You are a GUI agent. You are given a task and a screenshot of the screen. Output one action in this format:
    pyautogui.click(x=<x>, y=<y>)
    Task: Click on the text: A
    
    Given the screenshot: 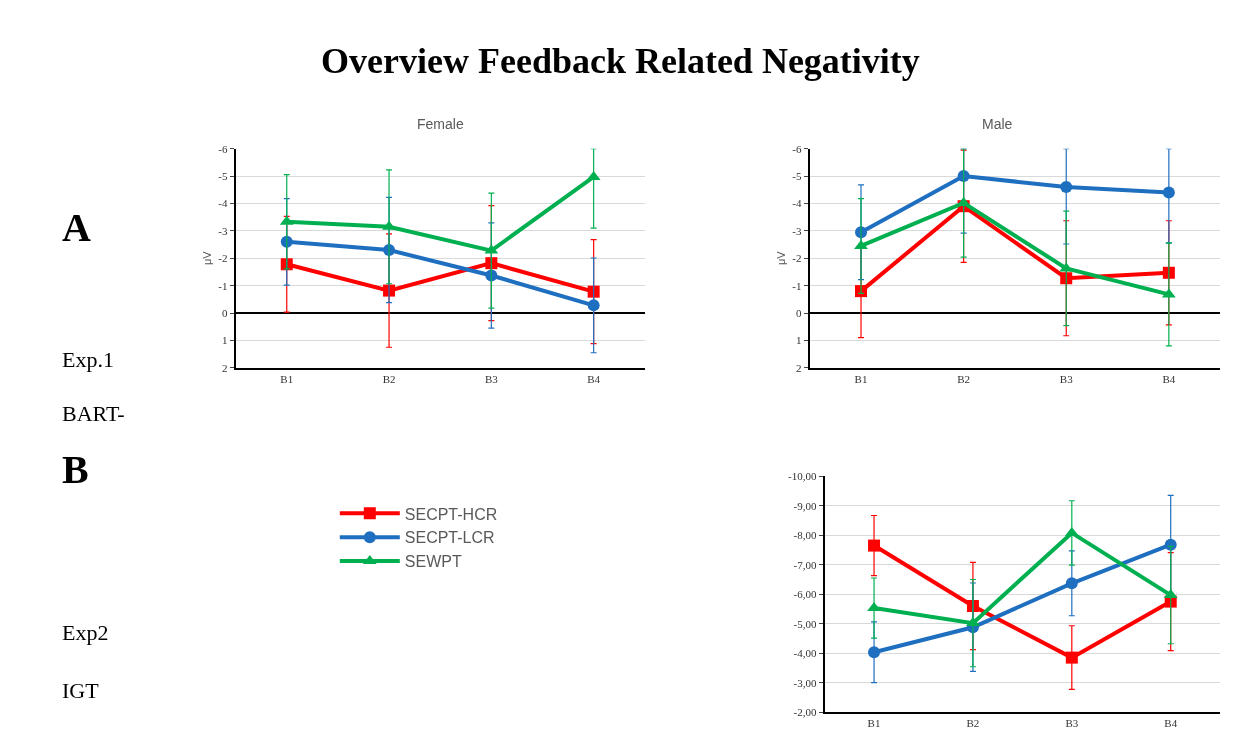 What is the action you would take?
    pyautogui.click(x=76, y=227)
    